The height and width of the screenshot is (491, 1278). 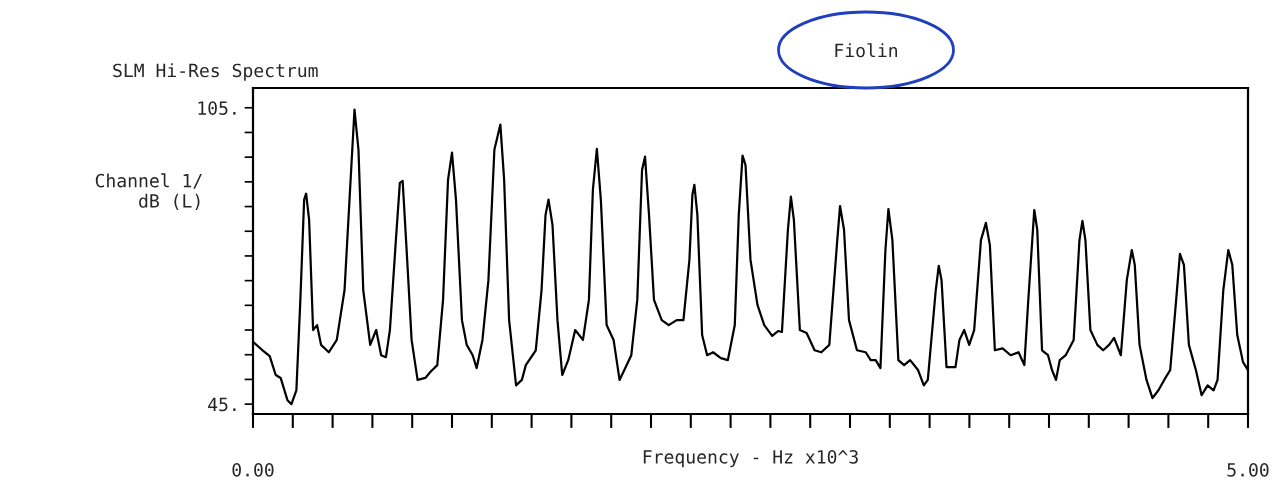 I want to click on y-tick-label: 105., so click(x=217, y=108).